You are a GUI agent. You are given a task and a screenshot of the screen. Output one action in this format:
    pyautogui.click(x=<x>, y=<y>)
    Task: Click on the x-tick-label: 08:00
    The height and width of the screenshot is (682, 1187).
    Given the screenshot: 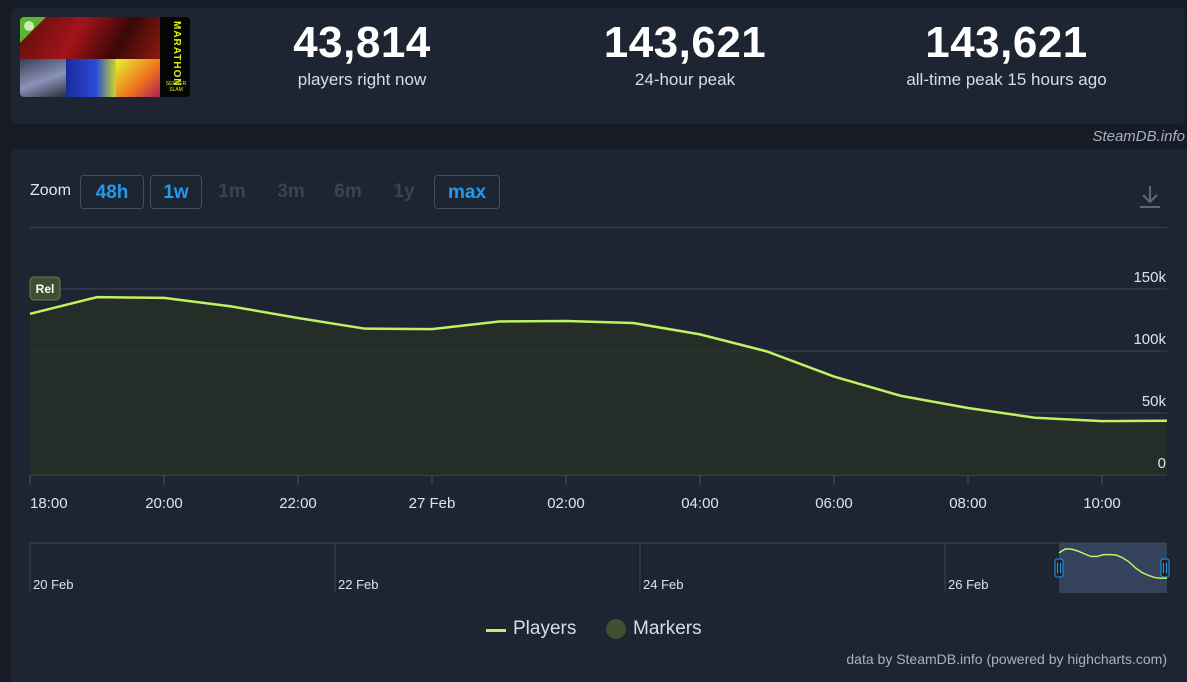 What is the action you would take?
    pyautogui.click(x=968, y=503)
    